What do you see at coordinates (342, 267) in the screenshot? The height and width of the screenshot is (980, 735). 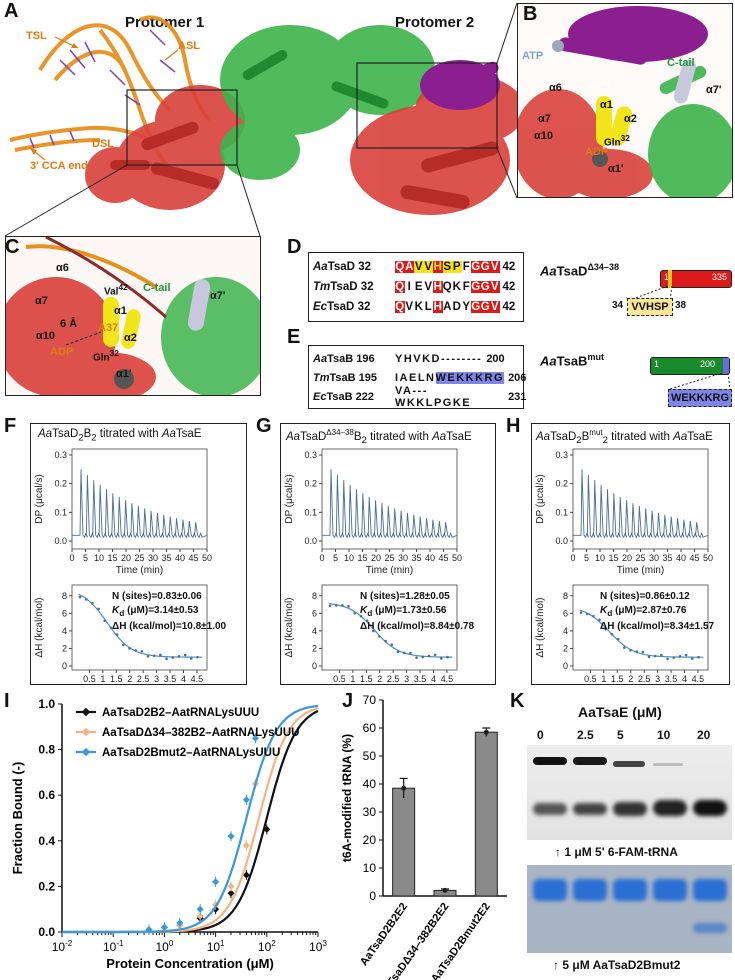 I see `d-row-label: AaTsaD 32` at bounding box center [342, 267].